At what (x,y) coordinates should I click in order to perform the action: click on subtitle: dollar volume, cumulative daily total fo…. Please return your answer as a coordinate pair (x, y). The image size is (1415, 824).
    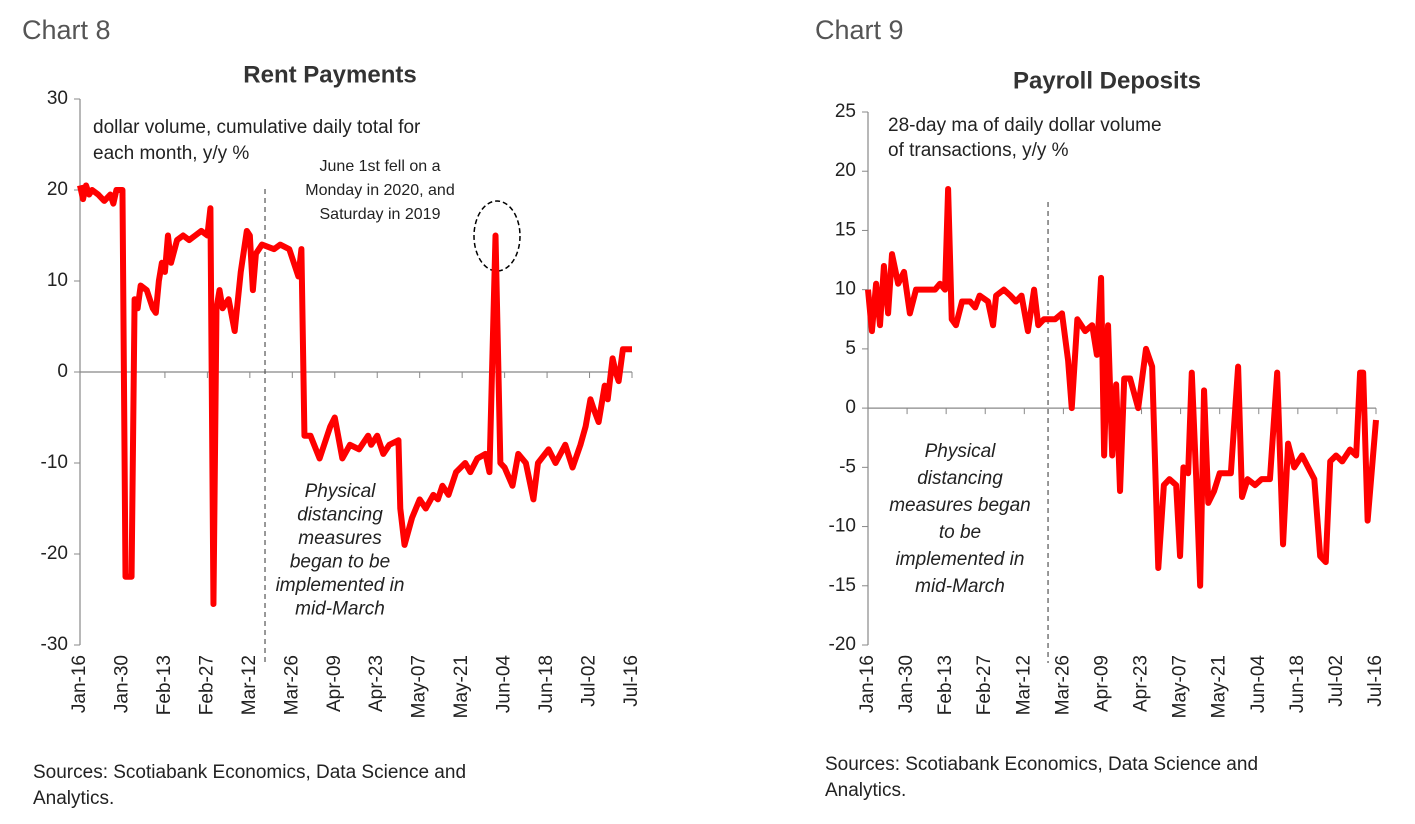
    Looking at the image, I should click on (257, 127).